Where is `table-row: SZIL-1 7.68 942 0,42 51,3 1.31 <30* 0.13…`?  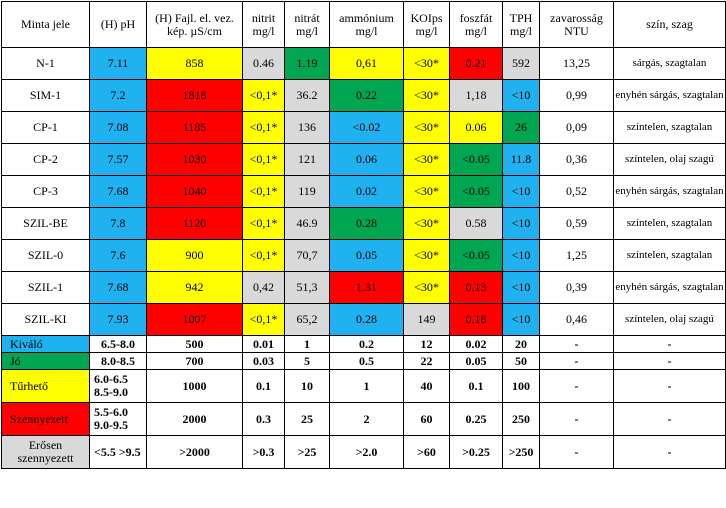 table-row: SZIL-1 7.68 942 0,42 51,3 1.31 <30* 0.13… is located at coordinates (363, 287).